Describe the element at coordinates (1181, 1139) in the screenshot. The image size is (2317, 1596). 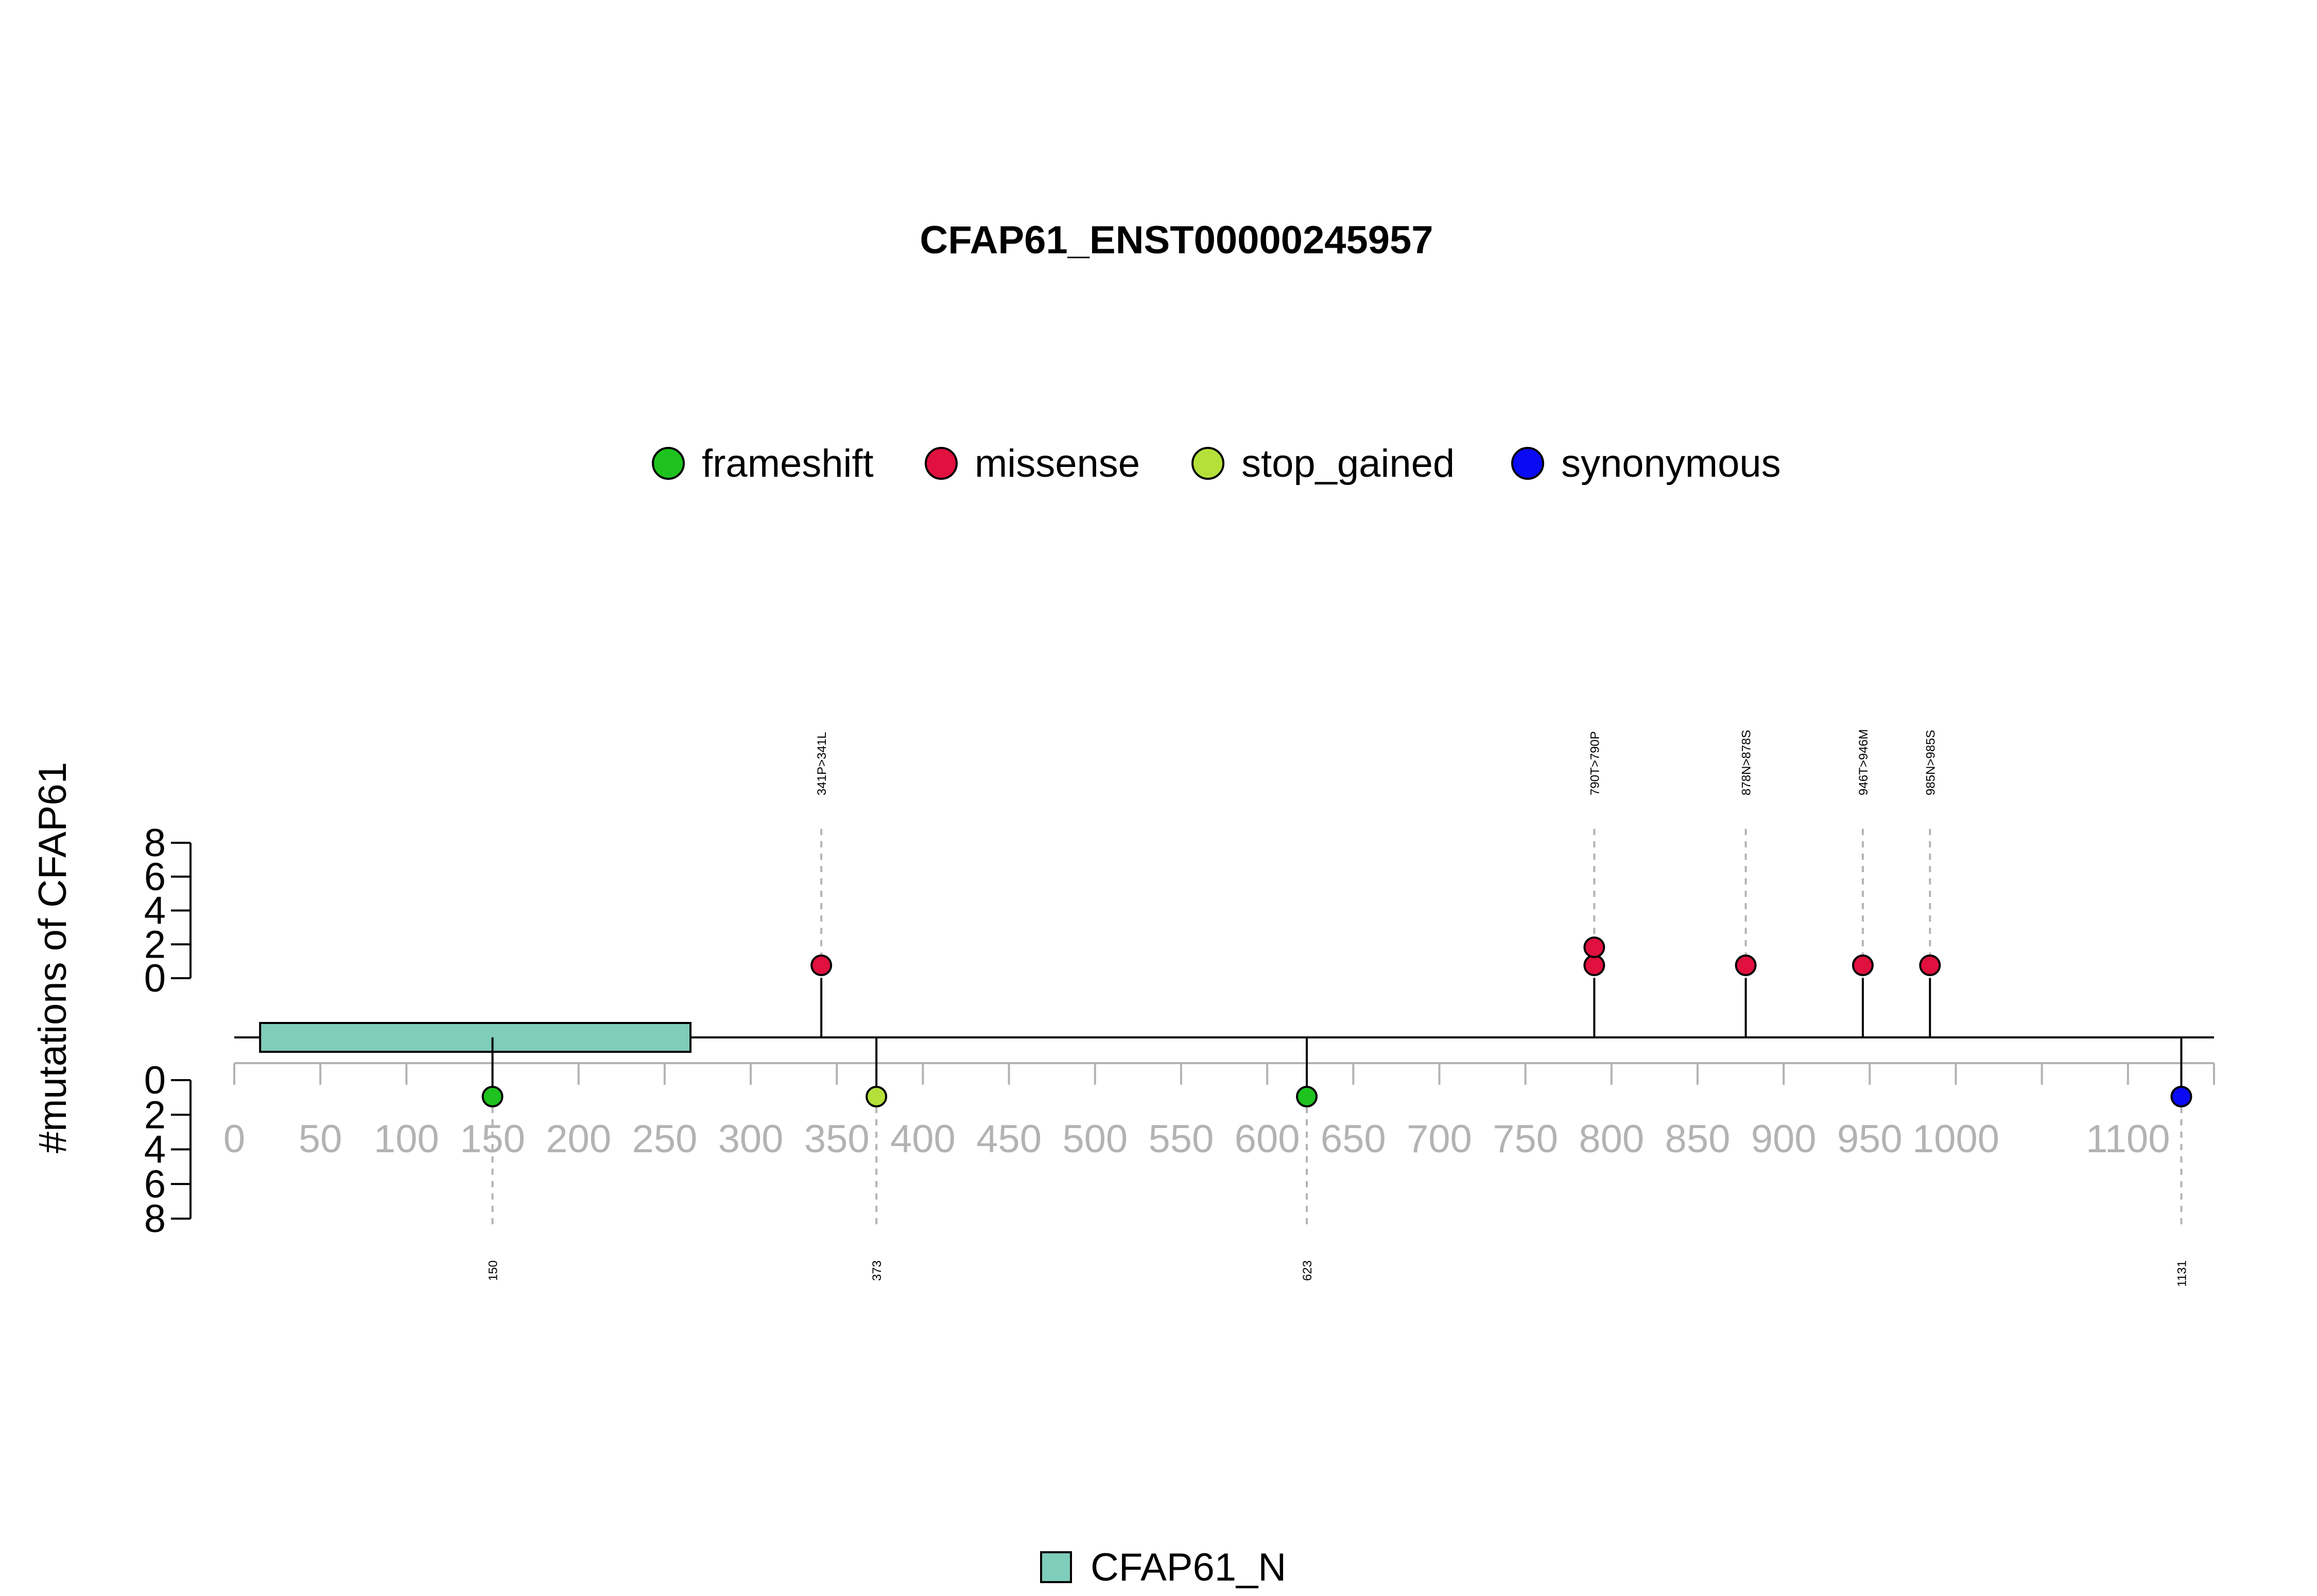
I see `x-tick-label-550: 550` at that location.